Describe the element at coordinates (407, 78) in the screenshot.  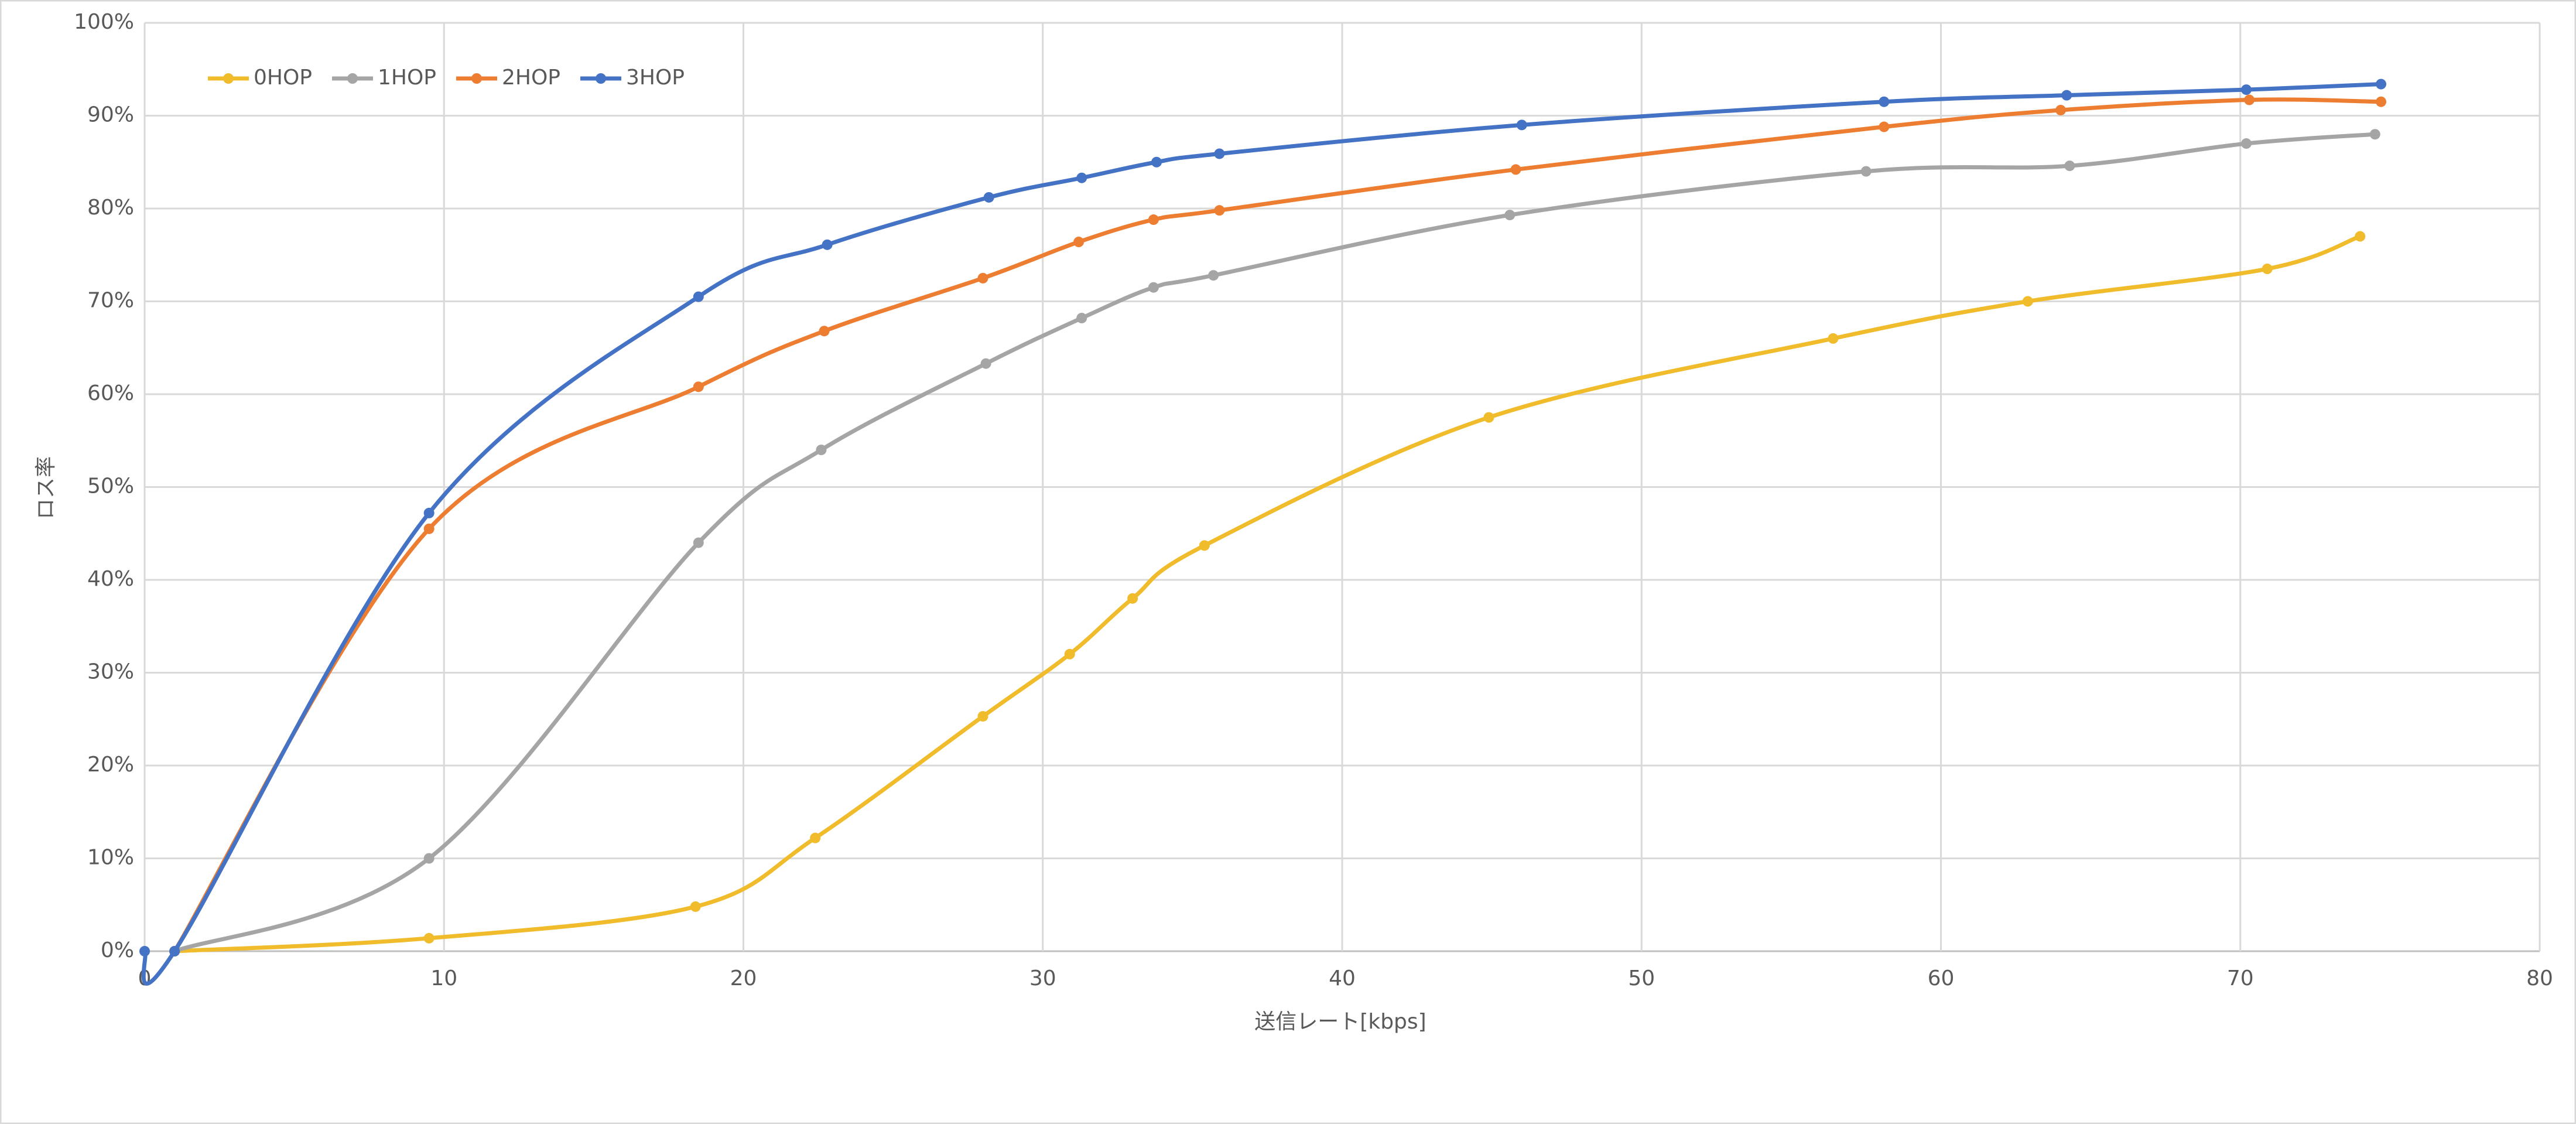
I see `legend-label: 1HOP` at that location.